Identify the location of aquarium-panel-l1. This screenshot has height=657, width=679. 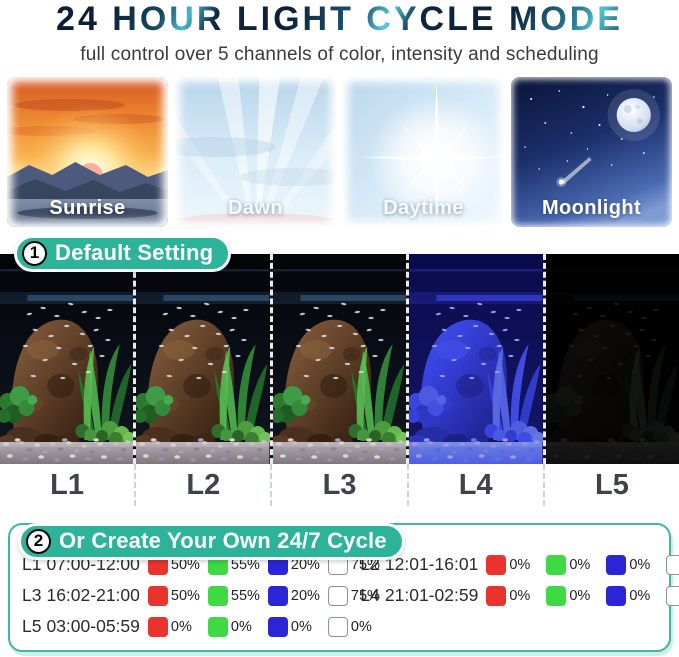
(67, 359).